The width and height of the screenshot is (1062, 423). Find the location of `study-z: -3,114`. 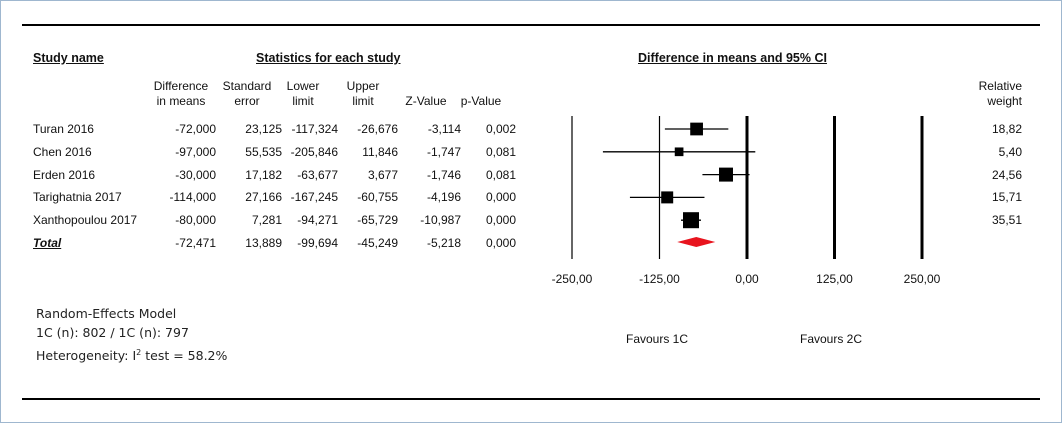

study-z: -3,114 is located at coordinates (444, 129).